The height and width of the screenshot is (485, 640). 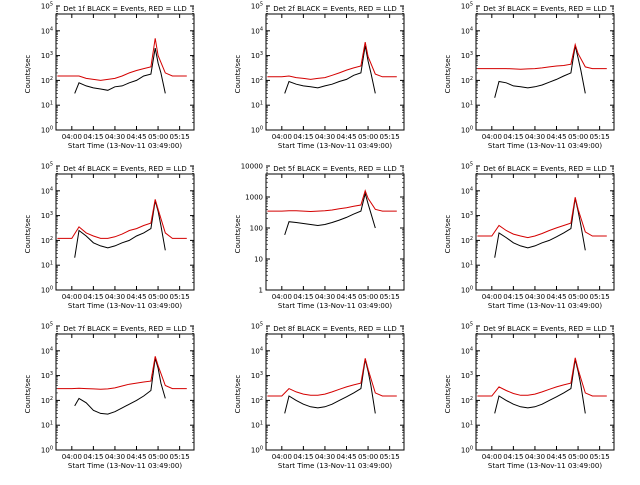 What do you see at coordinates (124, 329) in the screenshot?
I see `panel-title: Det 7f BLACK = Events, RED = LLD` at bounding box center [124, 329].